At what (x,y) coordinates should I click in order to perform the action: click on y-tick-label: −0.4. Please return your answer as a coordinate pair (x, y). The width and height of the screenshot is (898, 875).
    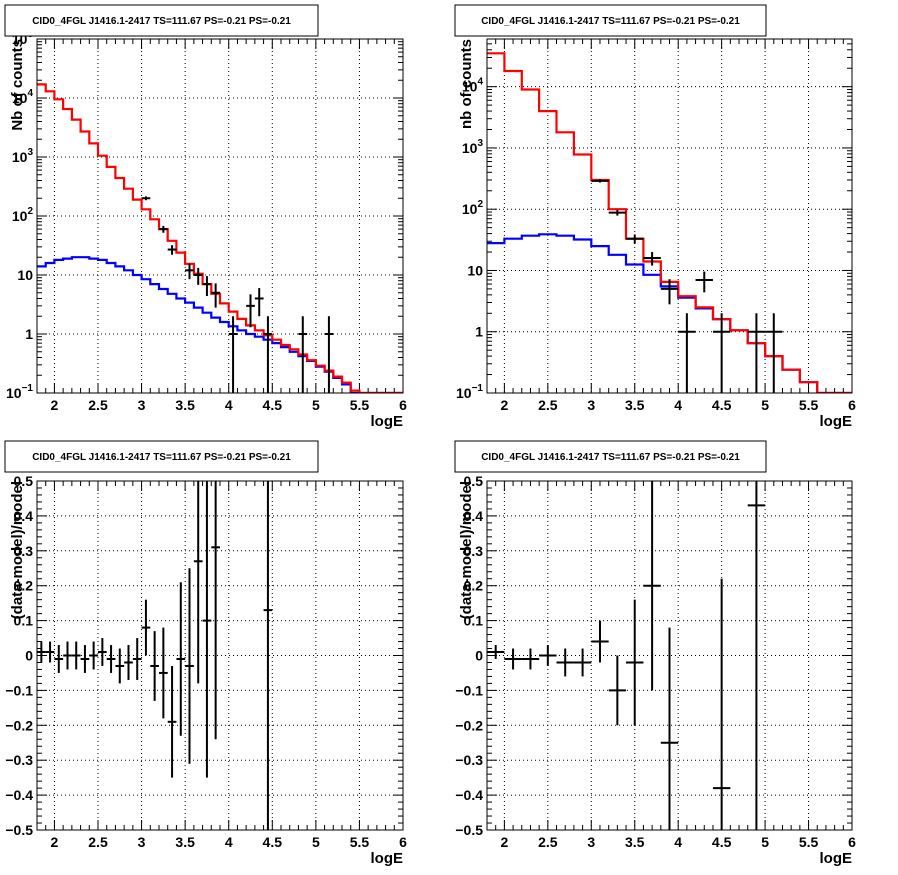
    Looking at the image, I should click on (469, 795).